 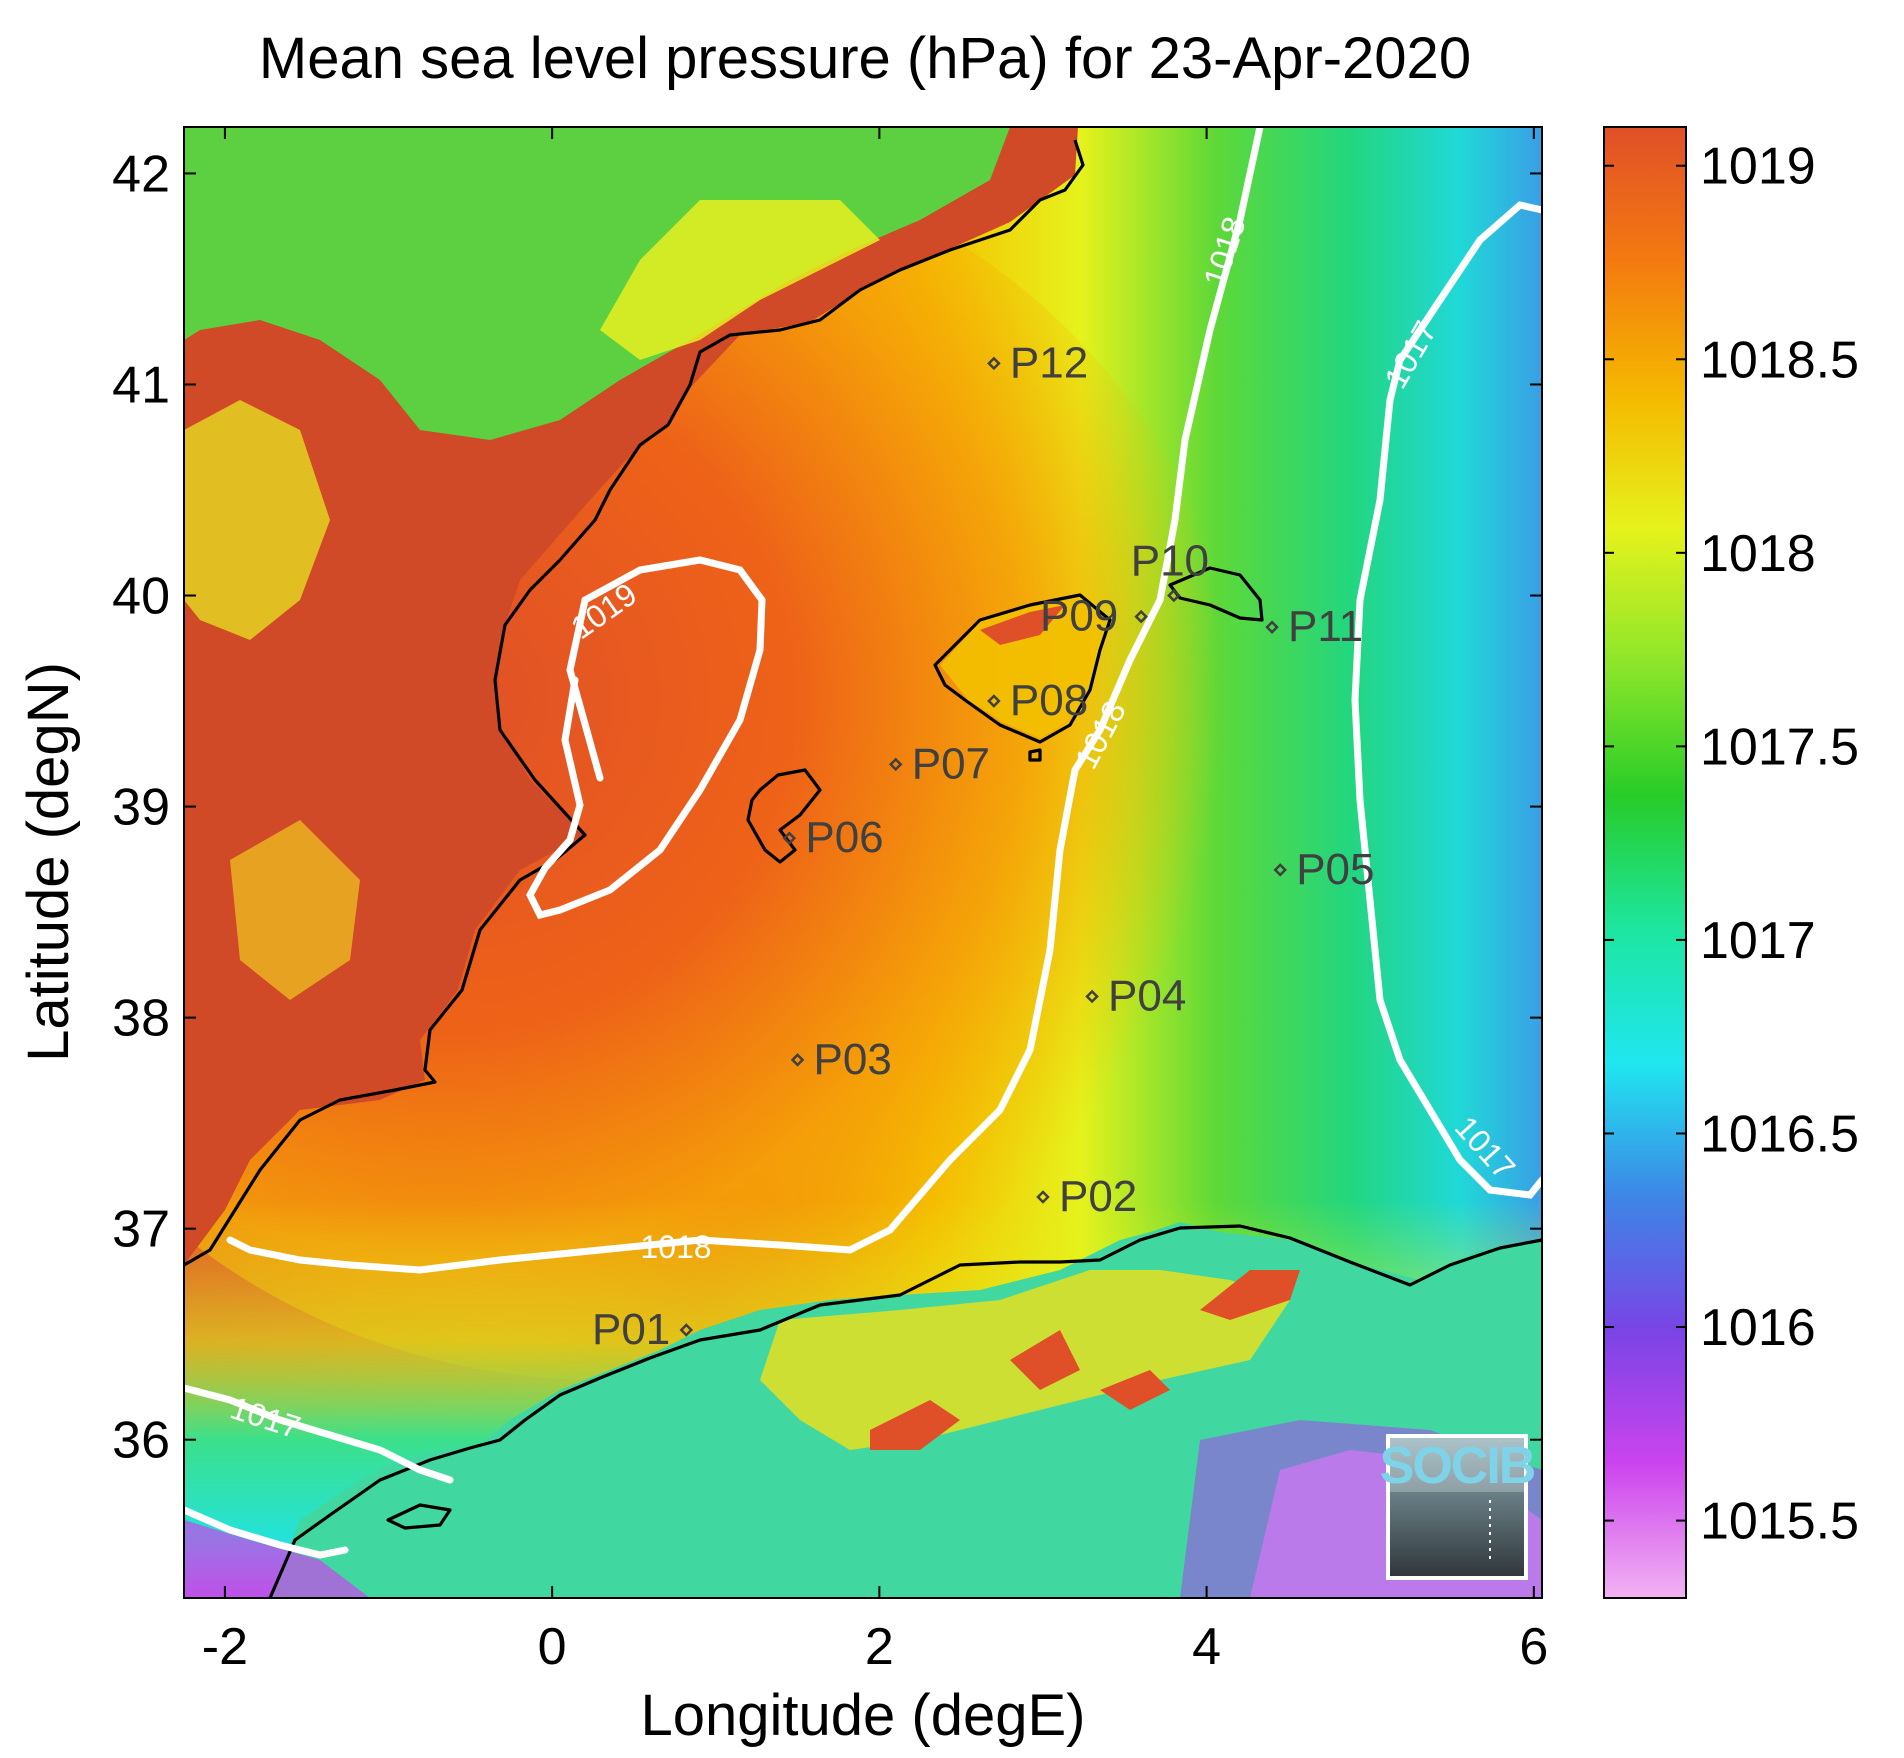 I want to click on x-tick-label: -2, so click(x=225, y=1647).